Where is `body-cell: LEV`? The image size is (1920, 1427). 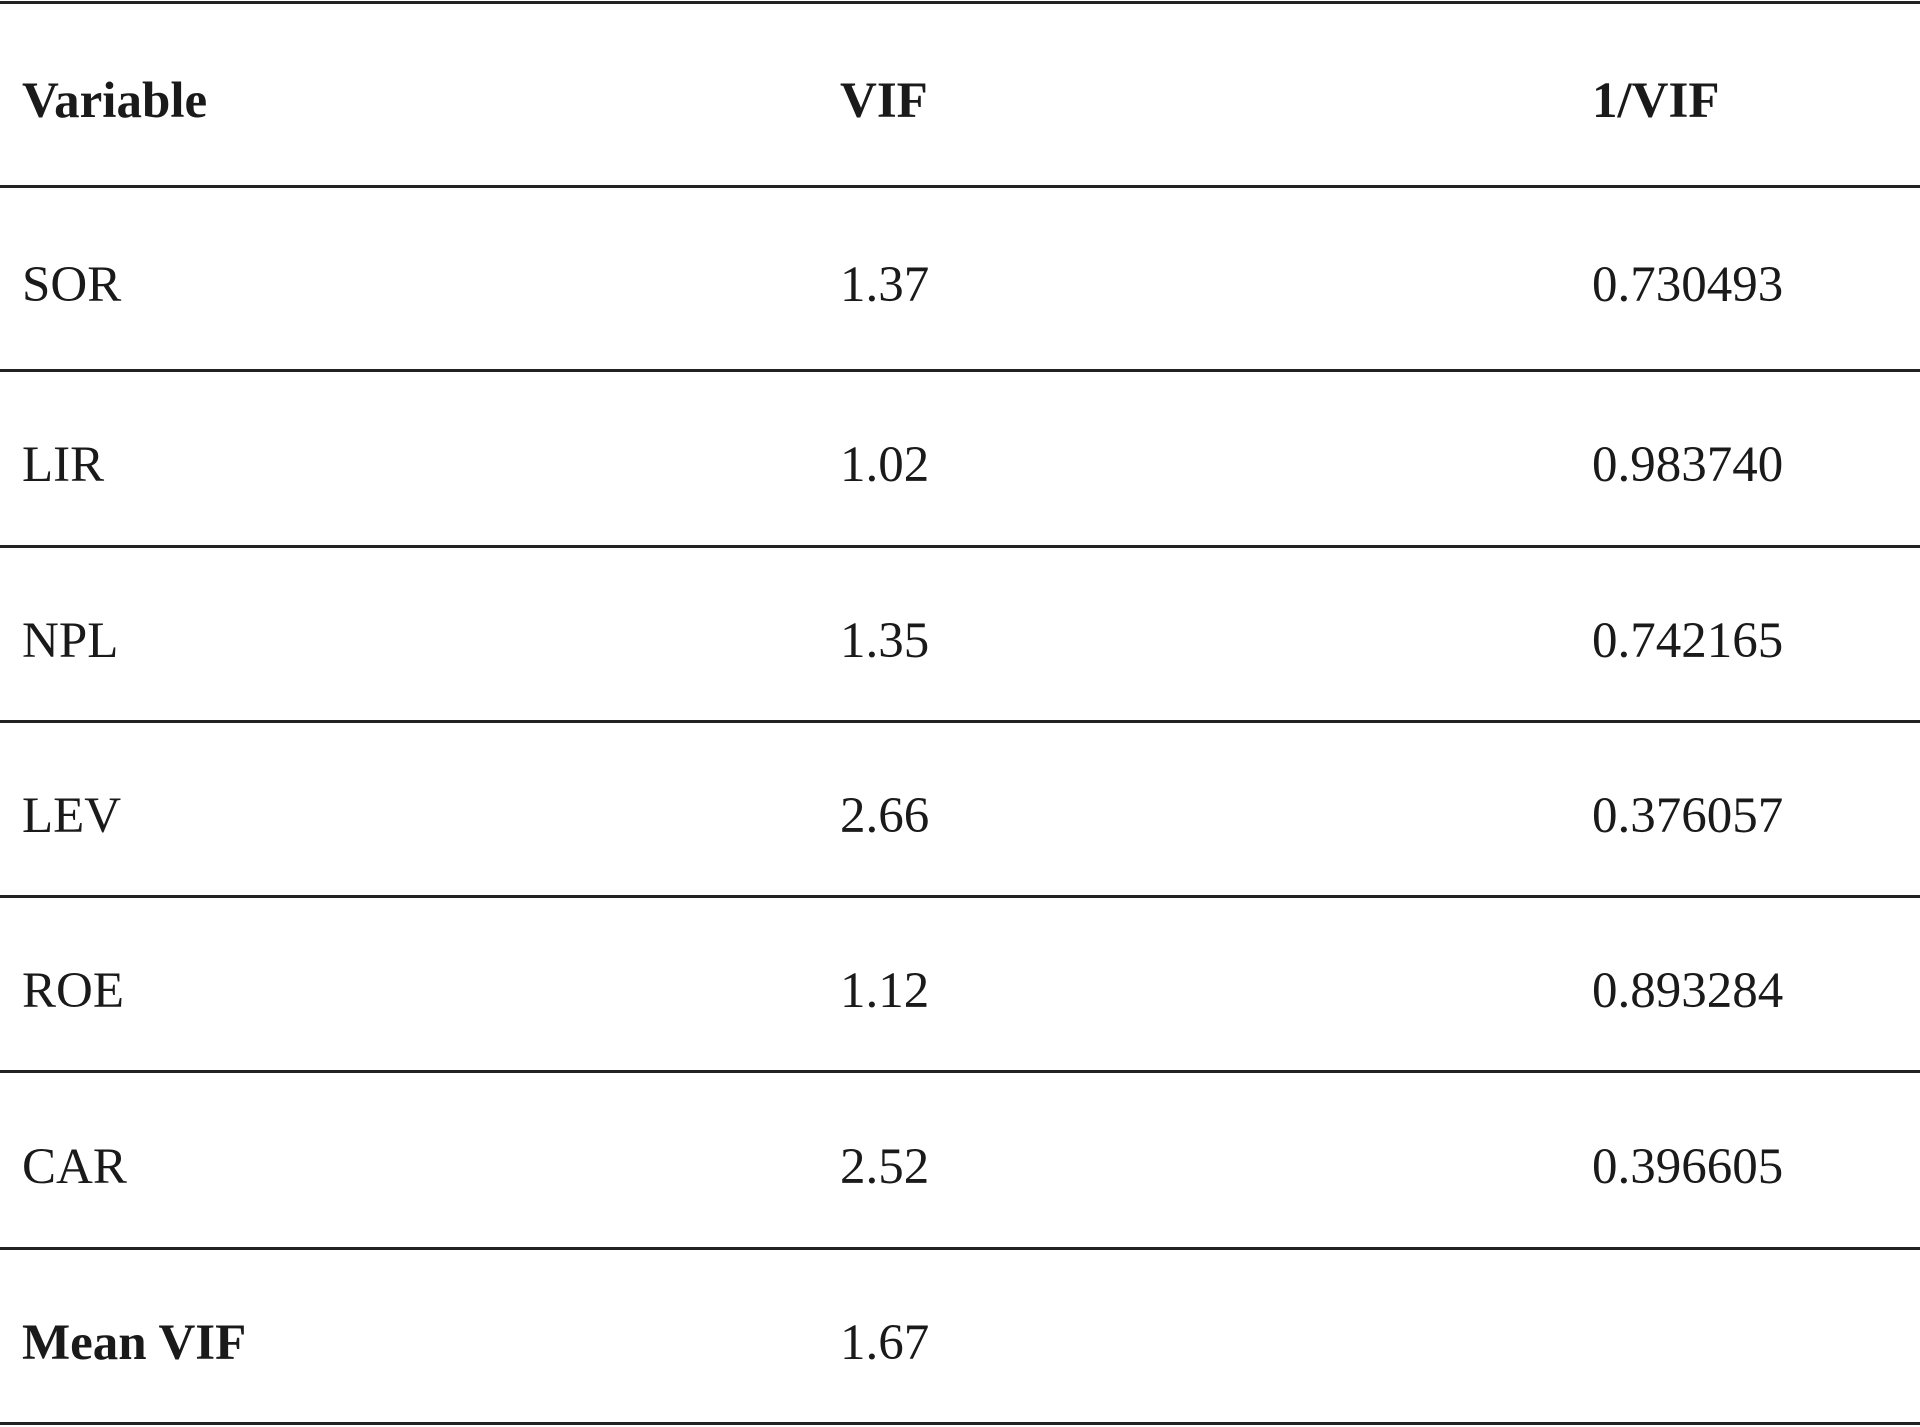 body-cell: LEV is located at coordinates (72, 815).